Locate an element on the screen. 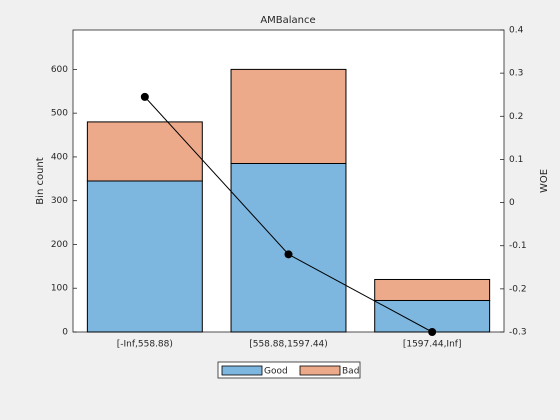 This screenshot has width=560, height=420. chart-title: AMBalance is located at coordinates (287, 20).